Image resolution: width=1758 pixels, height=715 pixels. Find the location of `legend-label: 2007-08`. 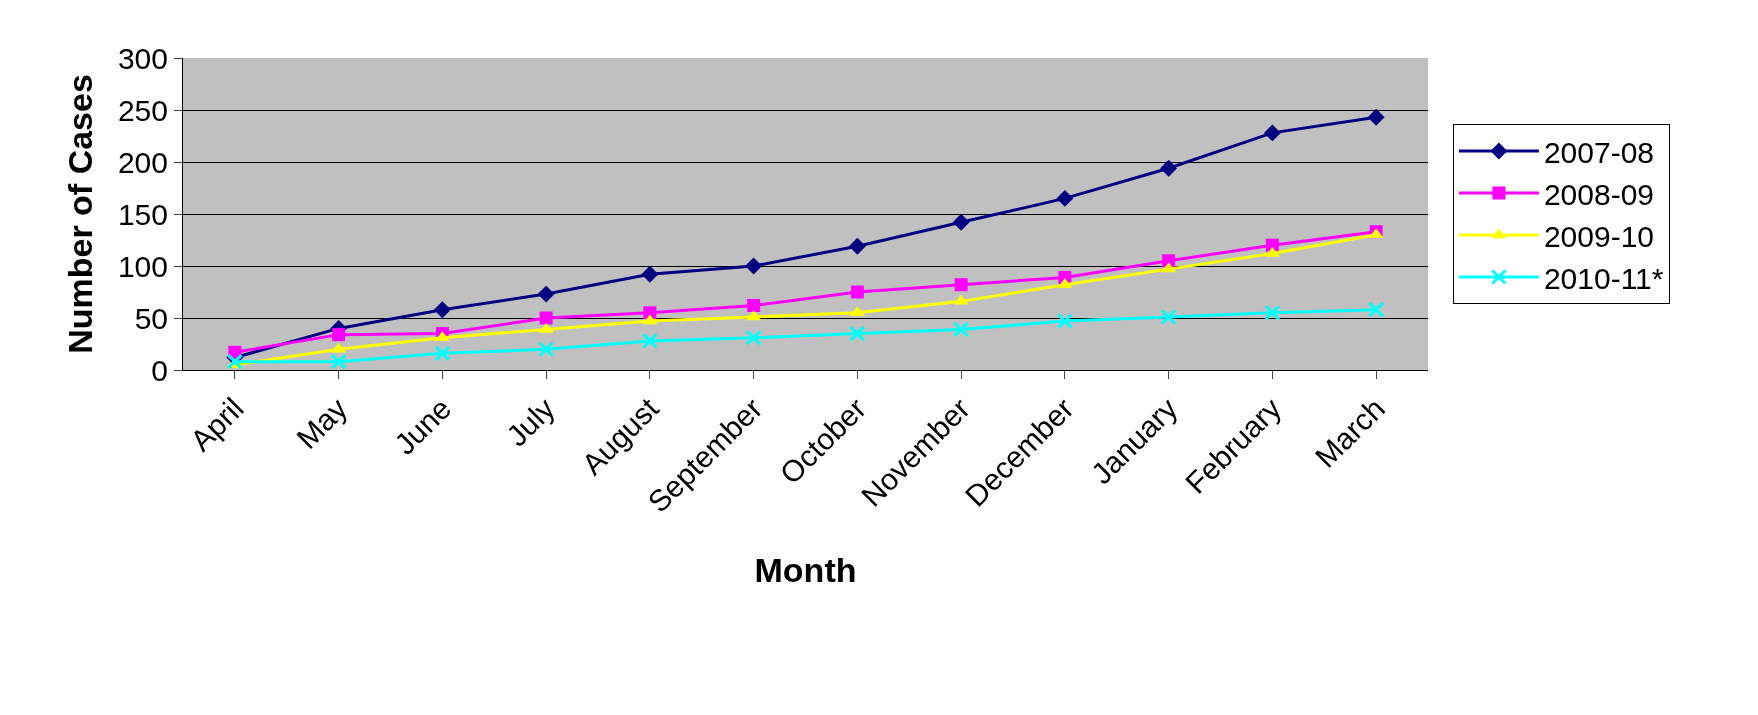

legend-label: 2007-08 is located at coordinates (1599, 152).